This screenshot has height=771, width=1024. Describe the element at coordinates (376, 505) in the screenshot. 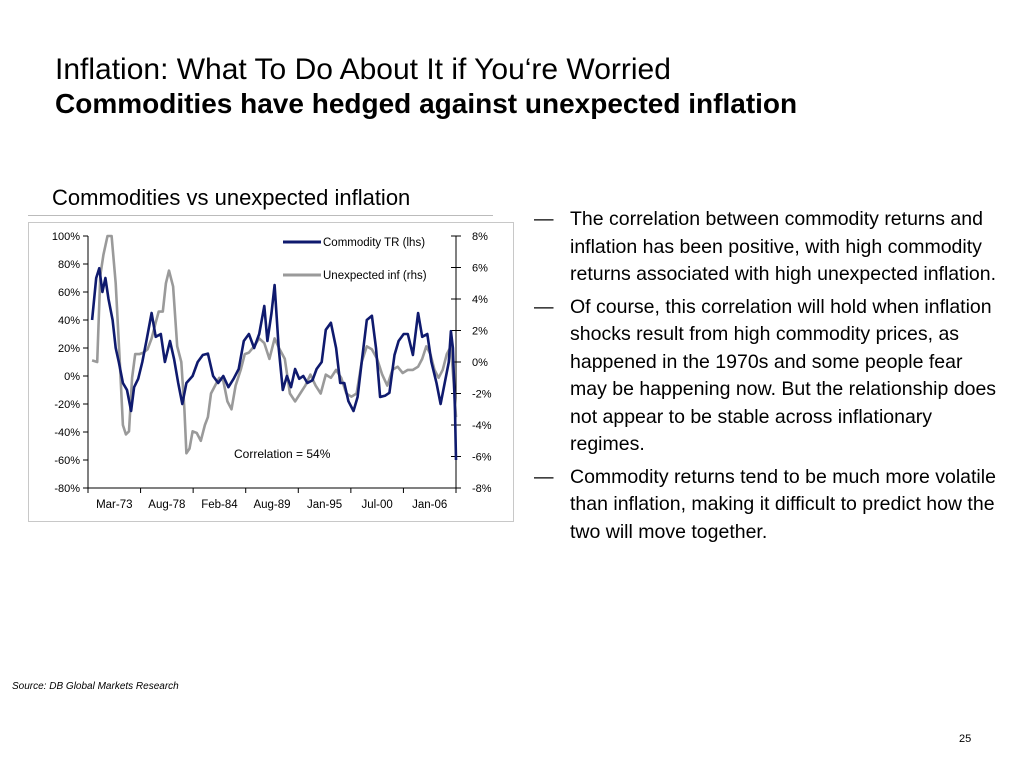

I see `x-tick-label: Jul-00` at that location.